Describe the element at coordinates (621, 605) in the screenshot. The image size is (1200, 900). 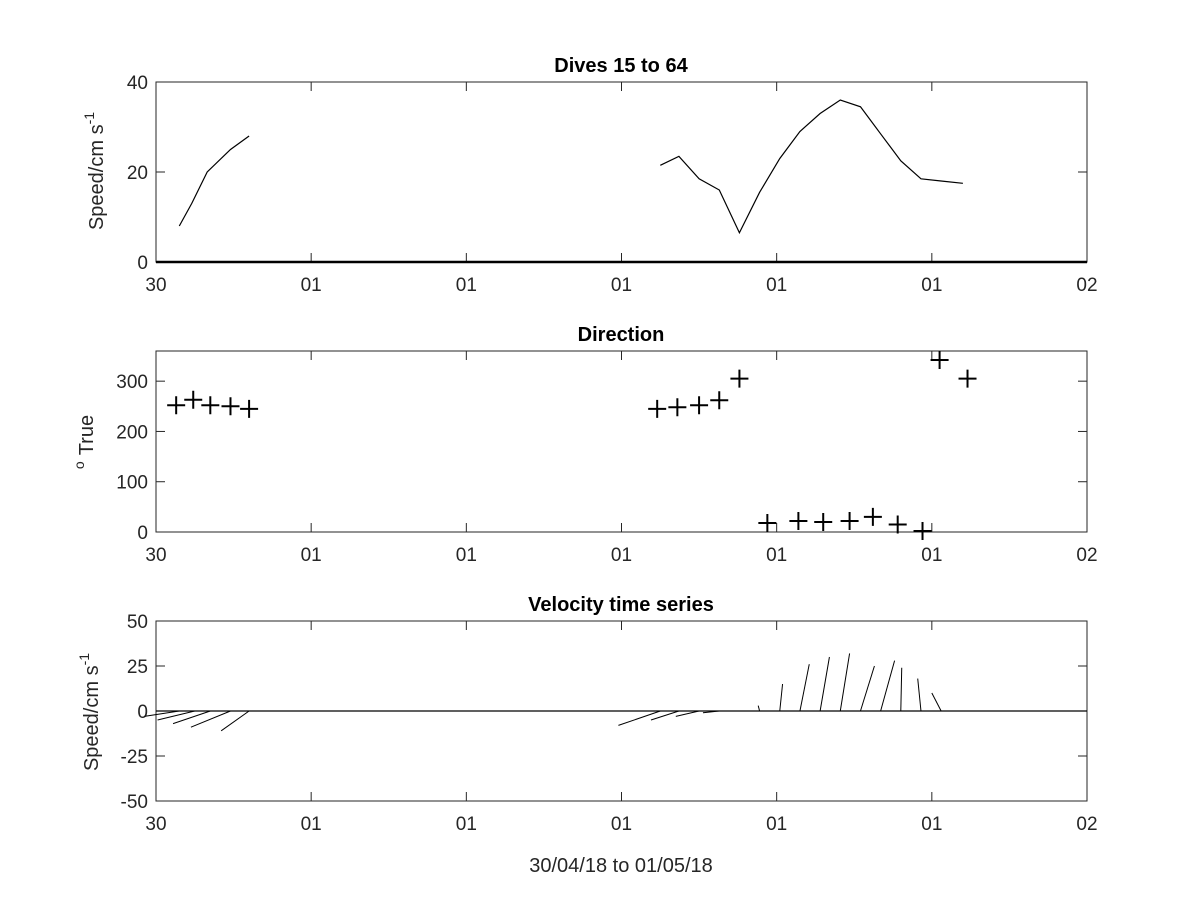
I see `velocity-panel-title: Velocity time series` at that location.